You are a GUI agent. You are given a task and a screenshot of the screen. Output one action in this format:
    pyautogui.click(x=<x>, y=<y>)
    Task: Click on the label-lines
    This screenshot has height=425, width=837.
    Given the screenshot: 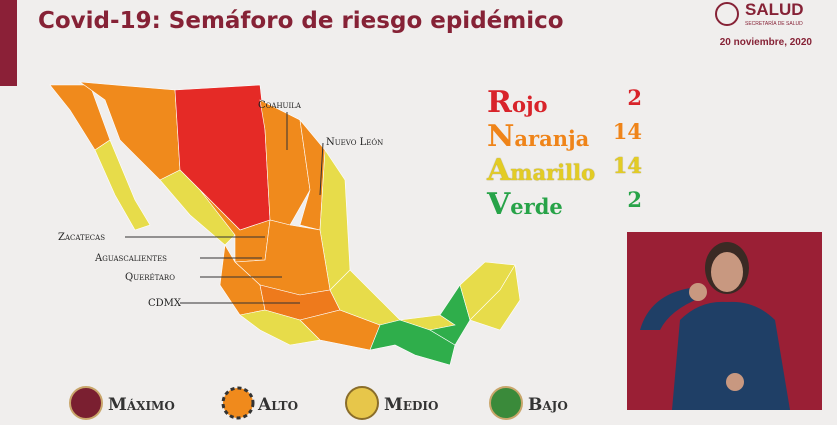 What is the action you would take?
    pyautogui.click(x=224, y=208)
    